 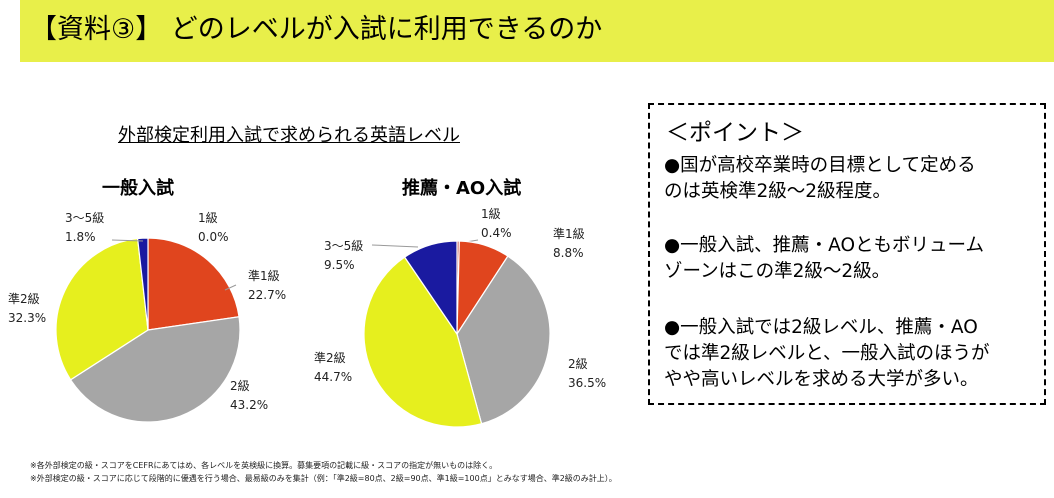 I want to click on pie-title-recommend: 推薦・AO入試, so click(x=462, y=188).